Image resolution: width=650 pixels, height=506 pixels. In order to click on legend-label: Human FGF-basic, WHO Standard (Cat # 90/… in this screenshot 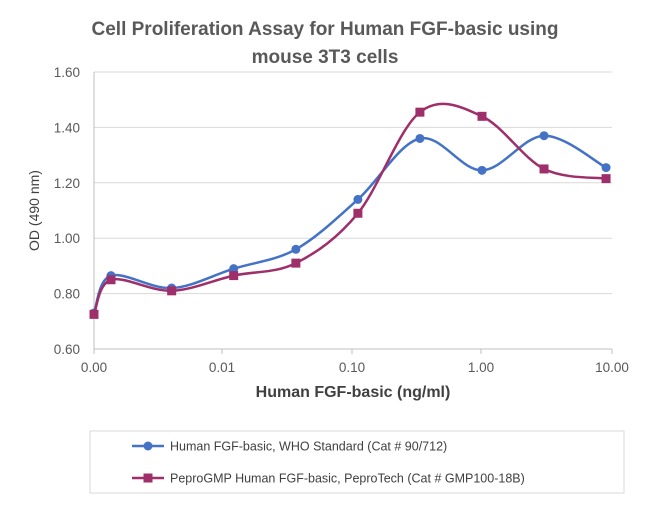, I will do `click(308, 447)`.